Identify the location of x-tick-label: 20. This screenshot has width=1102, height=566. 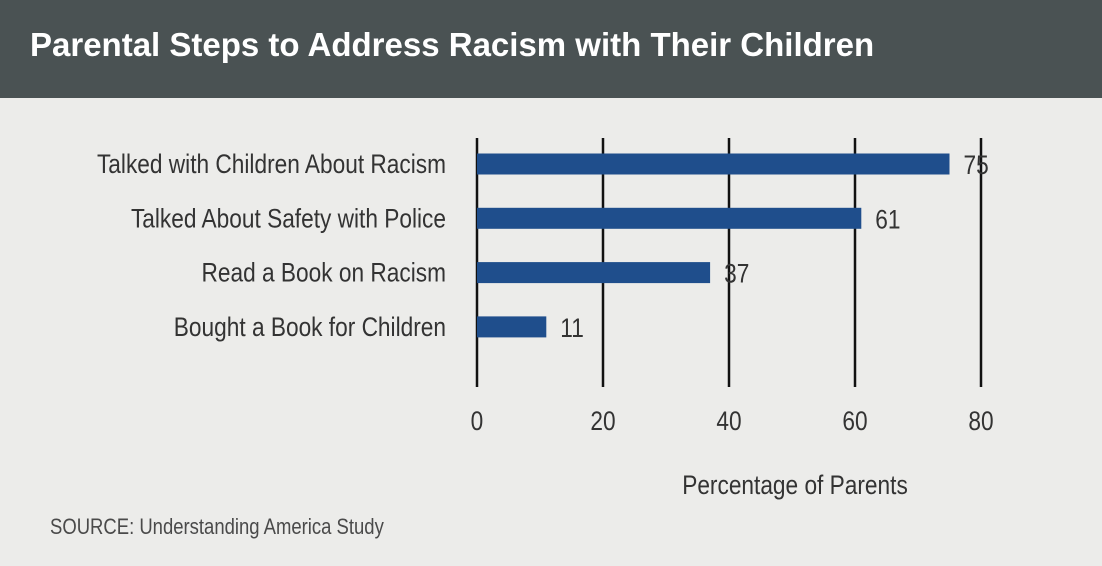
(602, 421).